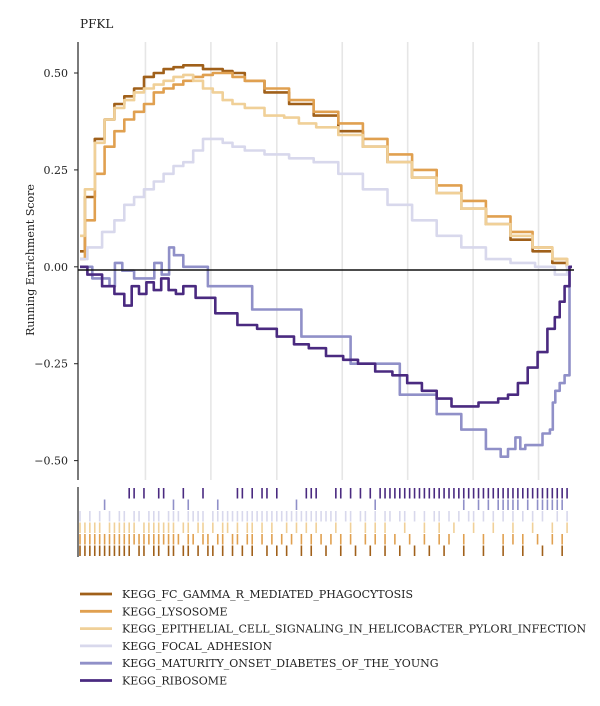  Describe the element at coordinates (197, 646) in the screenshot. I see `legend-label: KEGG_FOCAL_ADHESION` at that location.